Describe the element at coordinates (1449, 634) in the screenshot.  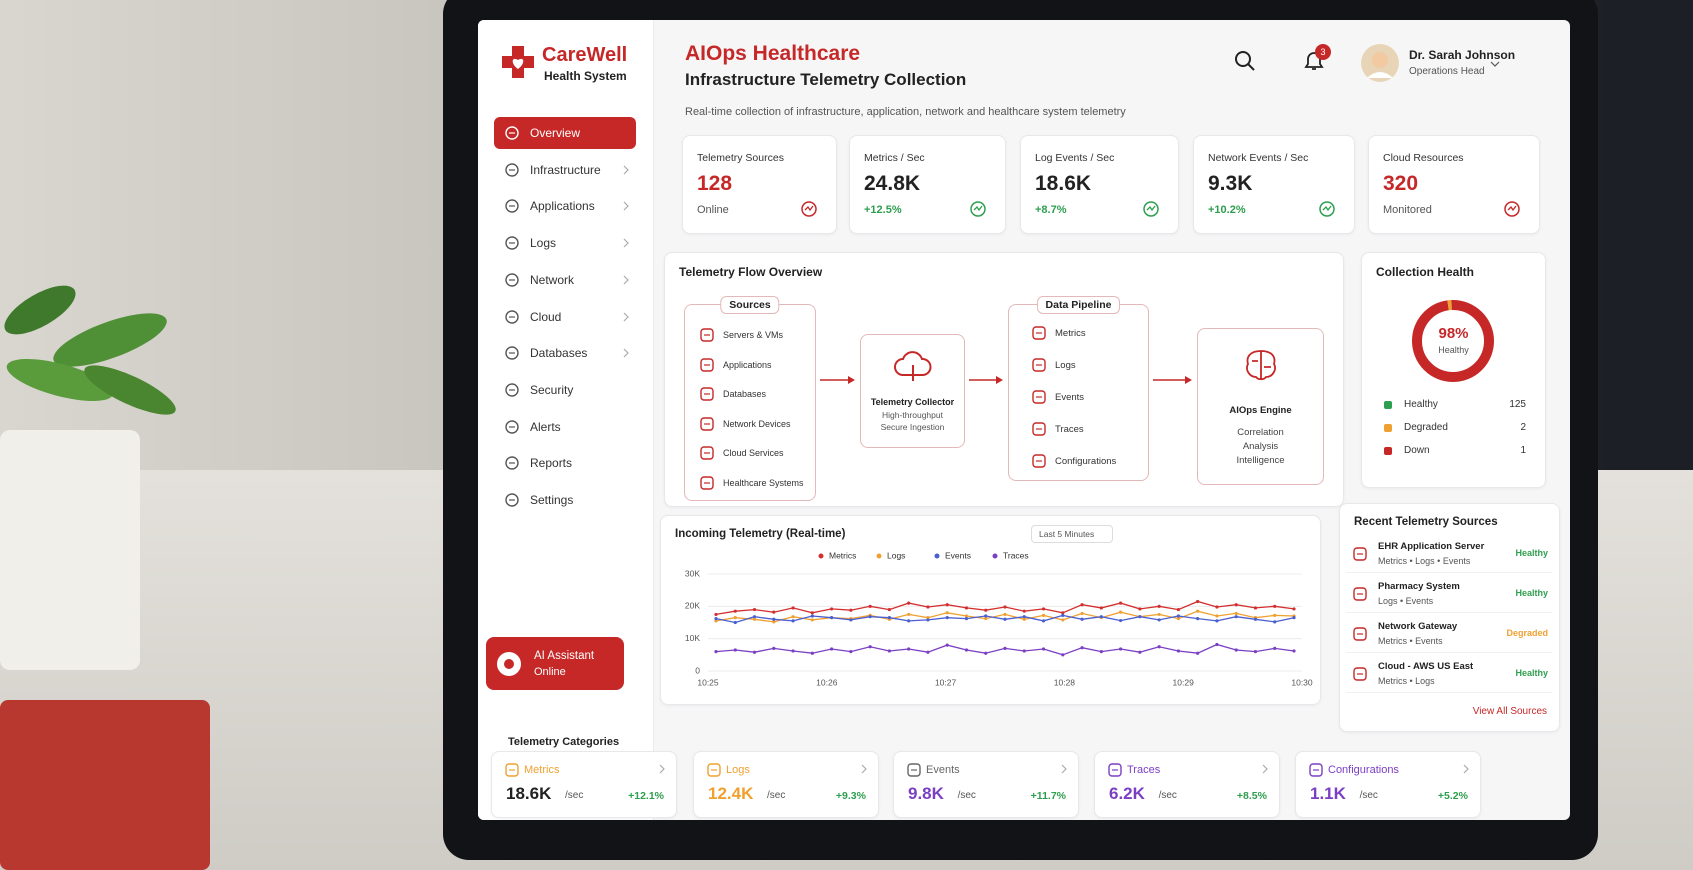
I see `recent-row: Network Gateway Metrics • Events Degraded` at that location.